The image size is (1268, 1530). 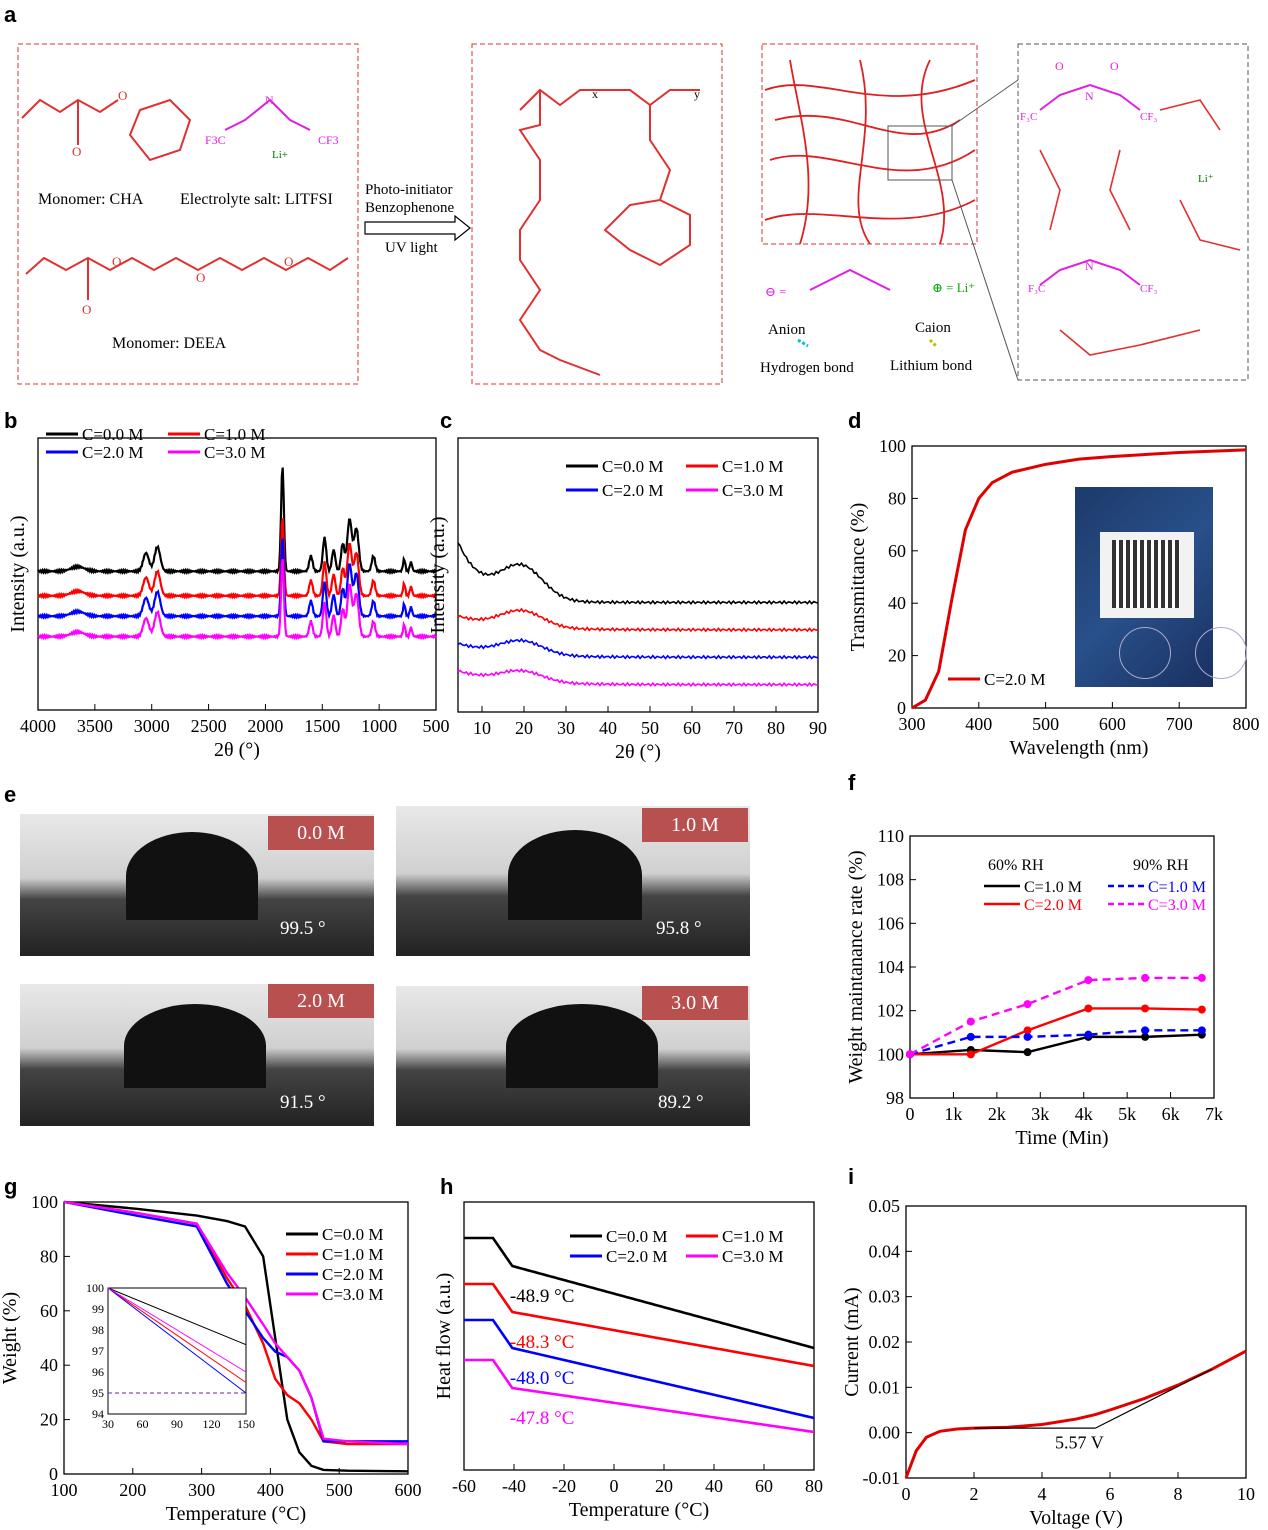 I want to click on legend-item-label: C=2.0 M, so click(x=1015, y=679).